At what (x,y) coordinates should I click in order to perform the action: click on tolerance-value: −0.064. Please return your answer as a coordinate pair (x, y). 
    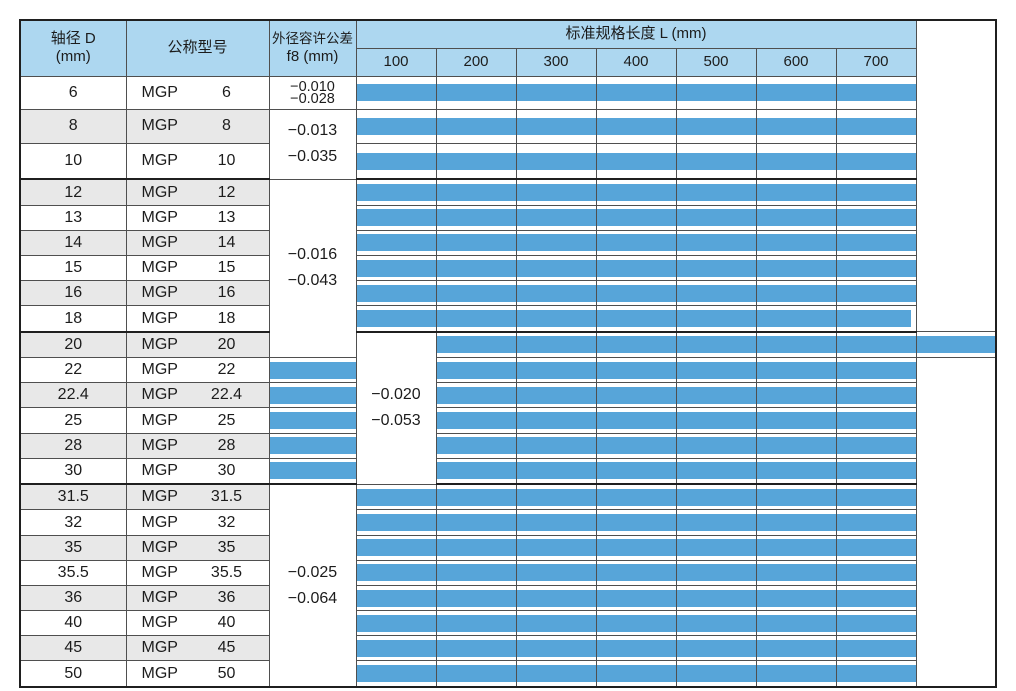
    Looking at the image, I should click on (312, 598).